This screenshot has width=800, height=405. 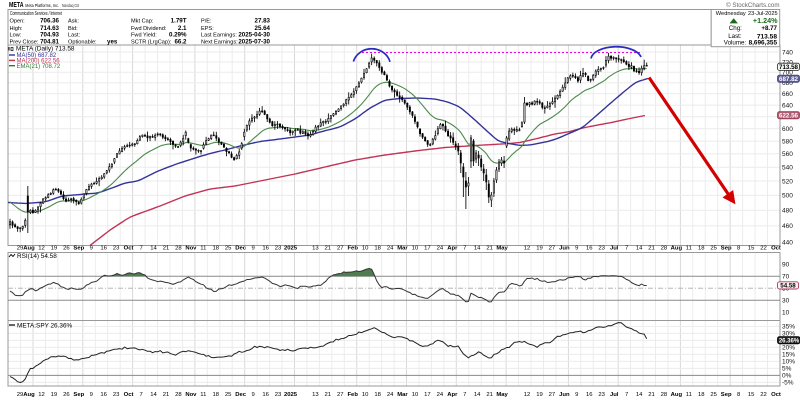 What do you see at coordinates (49, 21) in the screenshot?
I see `svg-text: 706.36` at bounding box center [49, 21].